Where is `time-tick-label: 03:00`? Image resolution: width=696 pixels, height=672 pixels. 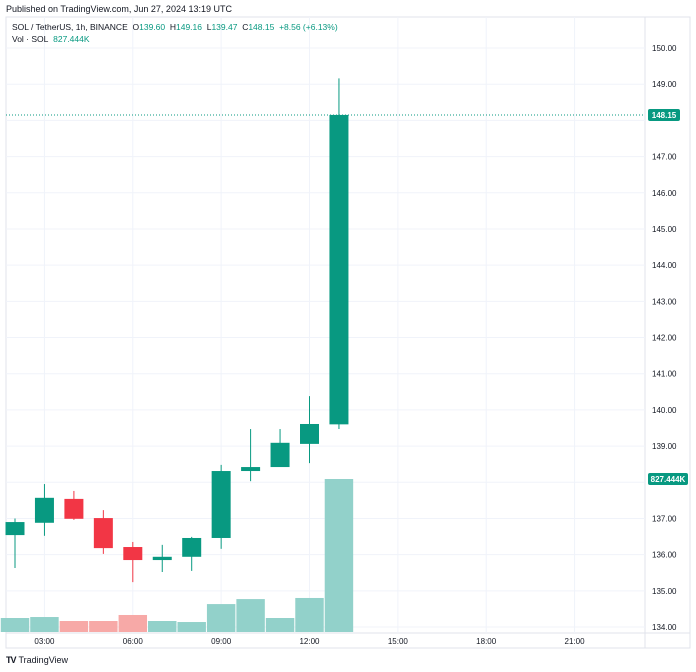 time-tick-label: 03:00 is located at coordinates (44, 641).